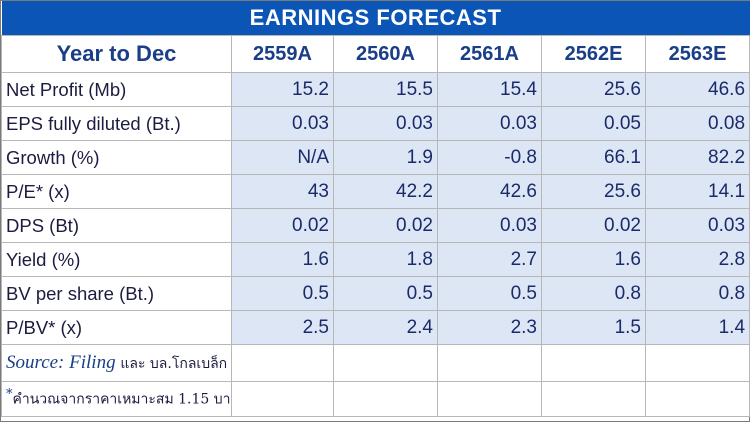 This screenshot has width=750, height=422. I want to click on table-row: P/E* (x) 43 42.2 42.6 25.6 14.1, so click(375, 191).